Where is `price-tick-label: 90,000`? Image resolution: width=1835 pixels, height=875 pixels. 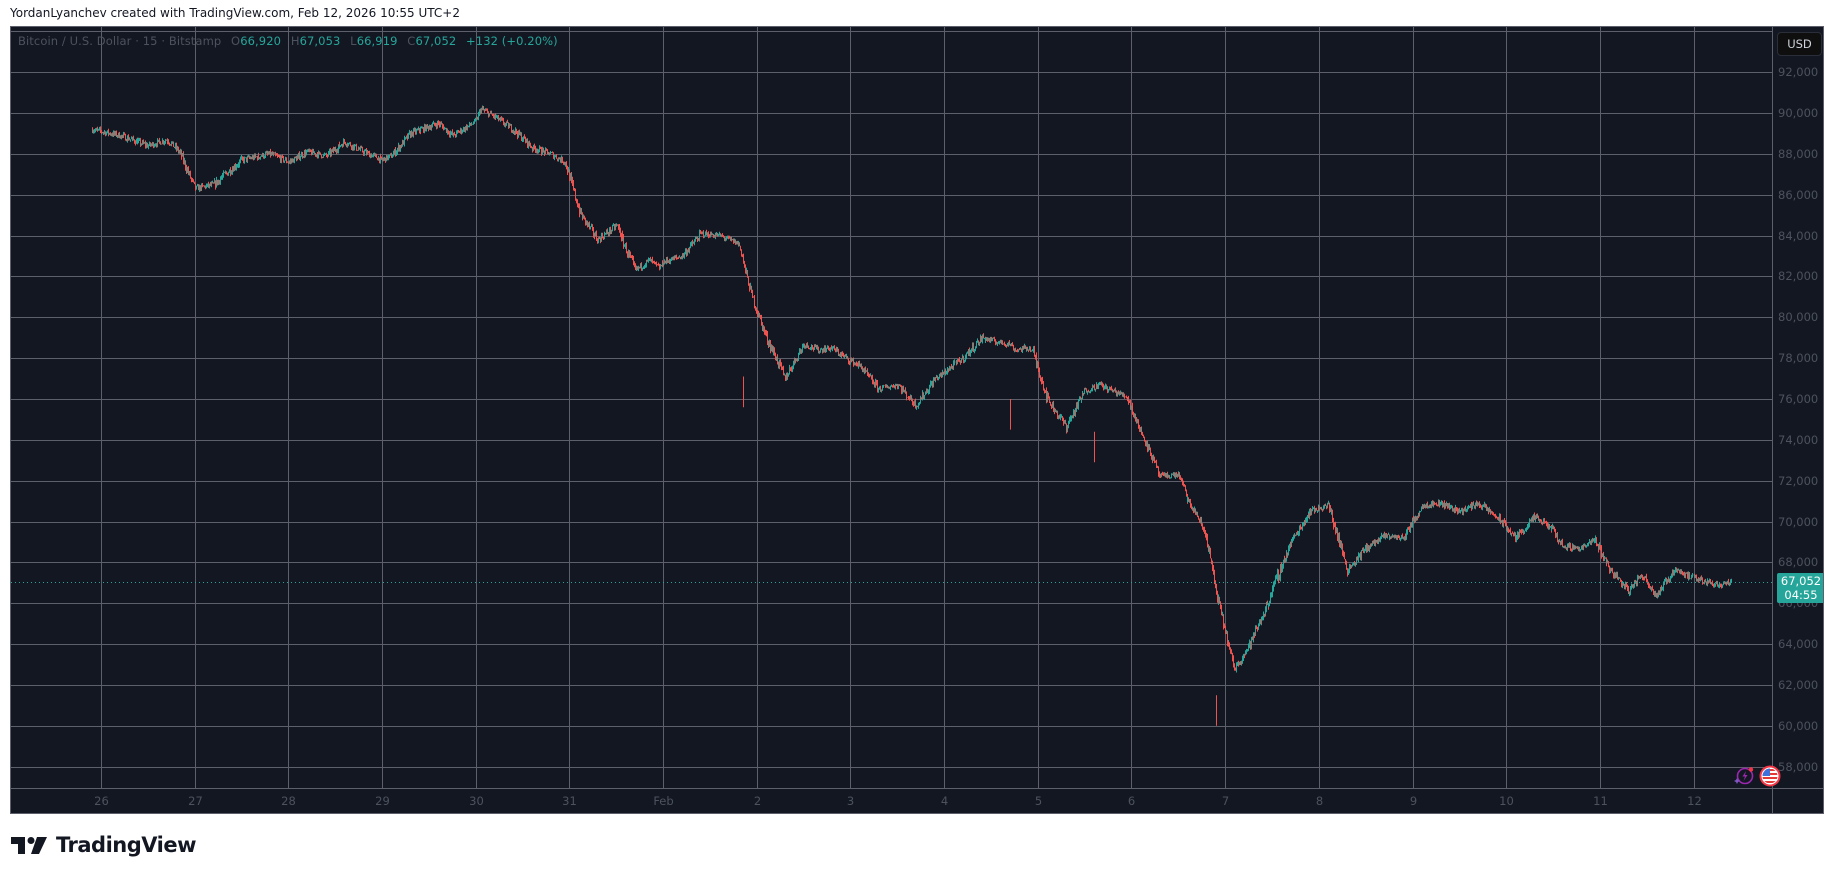 price-tick-label: 90,000 is located at coordinates (1798, 112).